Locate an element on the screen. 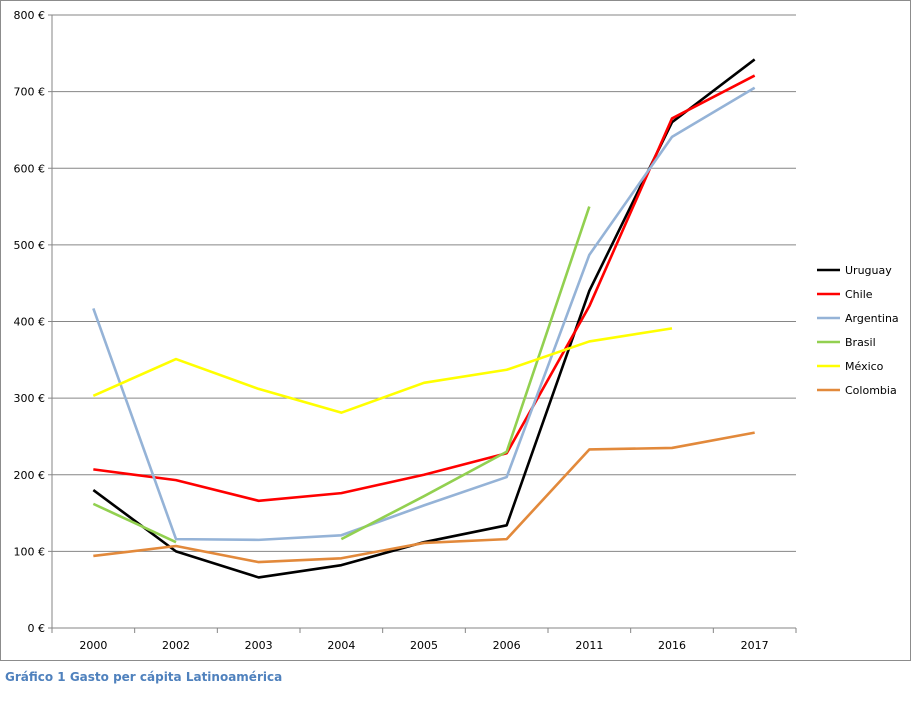 Image resolution: width=923 pixels, height=711 pixels. y-tick-label: 400 € is located at coordinates (30, 322).